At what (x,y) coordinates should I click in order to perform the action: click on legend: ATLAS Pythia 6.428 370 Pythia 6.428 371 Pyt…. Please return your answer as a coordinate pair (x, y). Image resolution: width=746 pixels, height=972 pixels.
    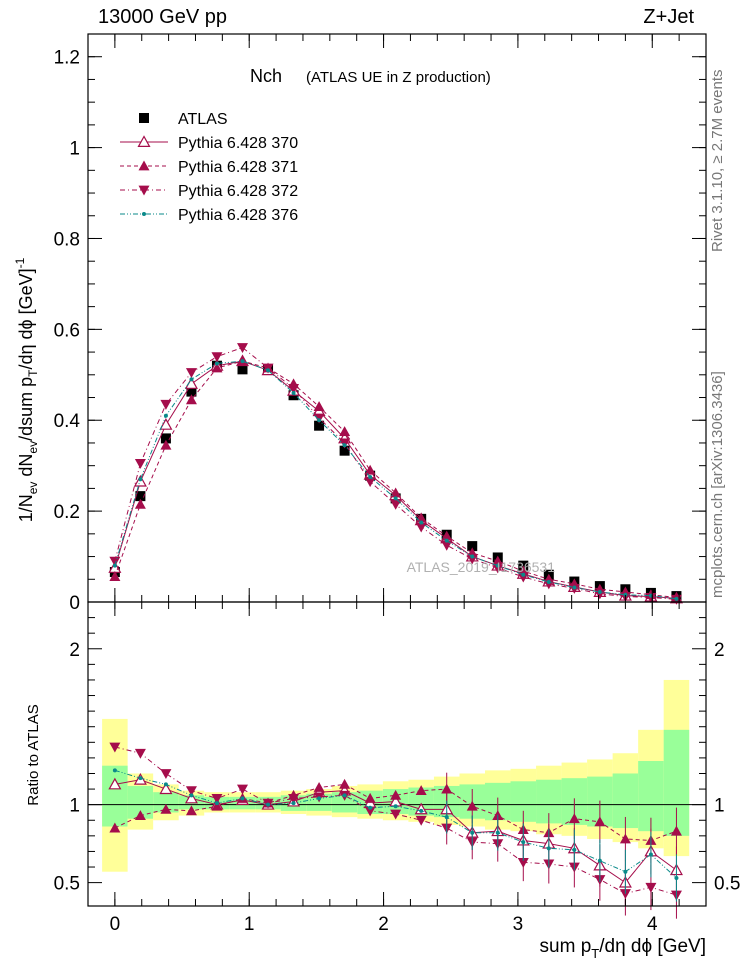
    Looking at the image, I should click on (209, 167).